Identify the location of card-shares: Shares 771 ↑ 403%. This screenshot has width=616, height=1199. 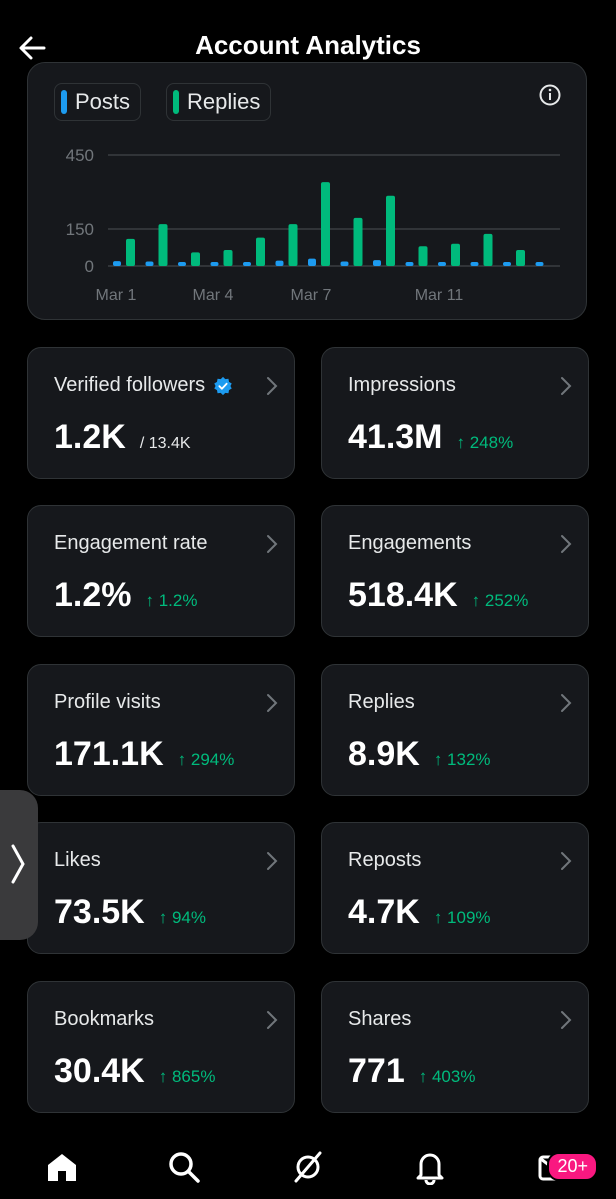
(455, 1047).